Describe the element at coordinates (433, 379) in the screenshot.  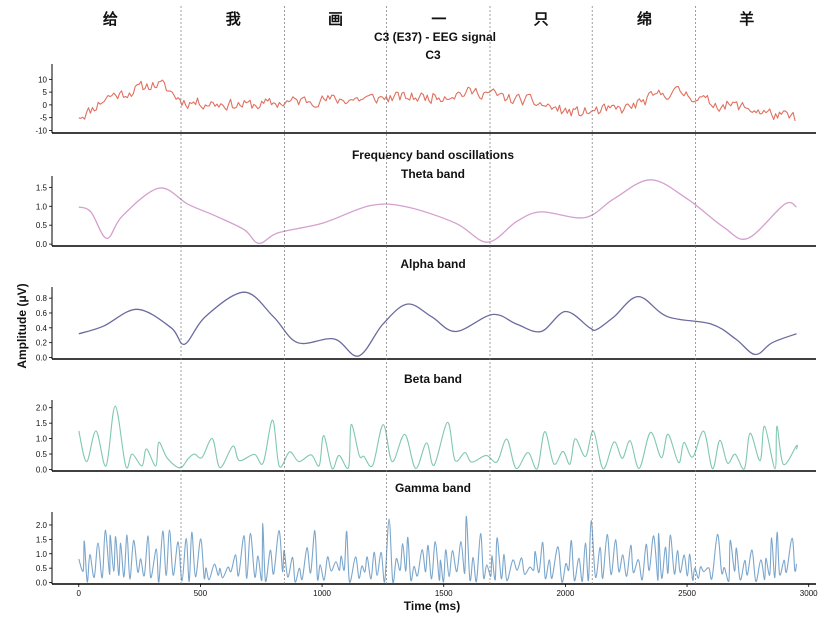
I see `panel-title: Beta band` at that location.